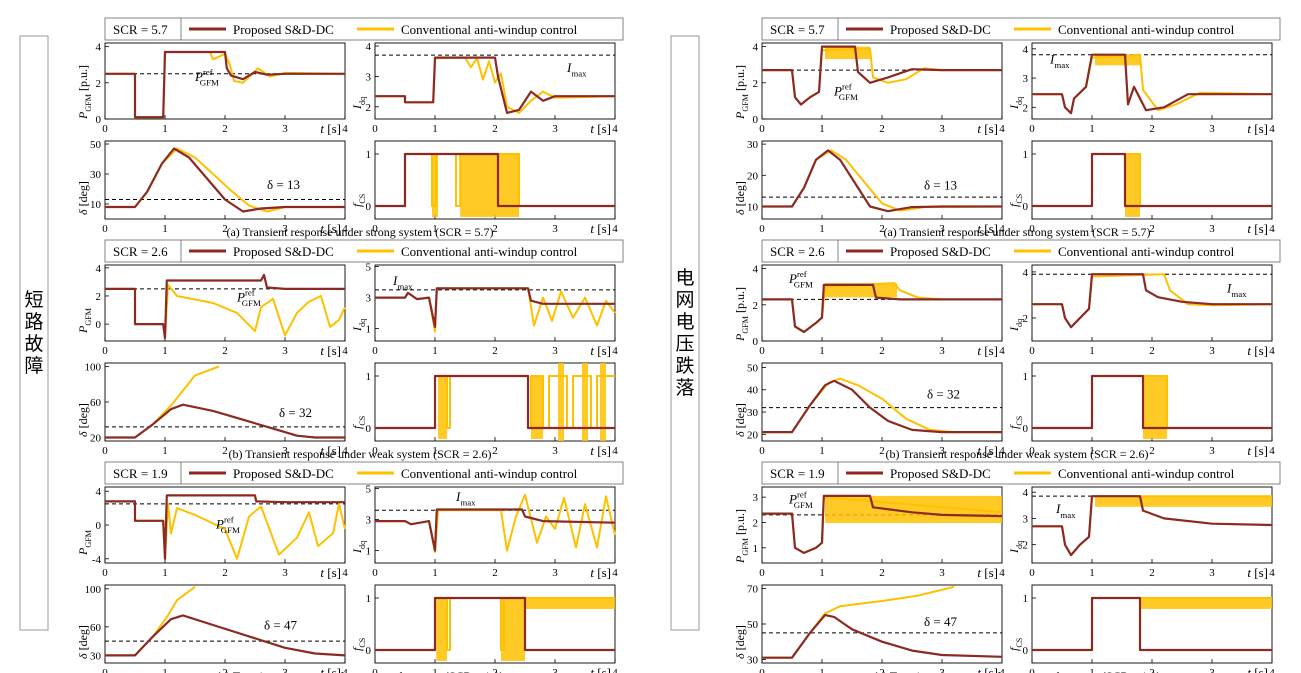 The image size is (1301, 673). What do you see at coordinates (33, 366) in the screenshot?
I see `side-char: 障` at bounding box center [33, 366].